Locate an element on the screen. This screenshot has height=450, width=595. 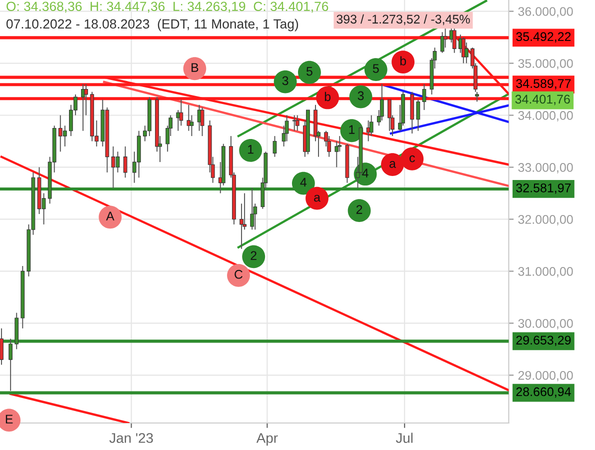
chart-title: O: 34.368,36 H: 34.447,36 L: 34.263,19 C: 34.401,76 is located at coordinates (167, 7).